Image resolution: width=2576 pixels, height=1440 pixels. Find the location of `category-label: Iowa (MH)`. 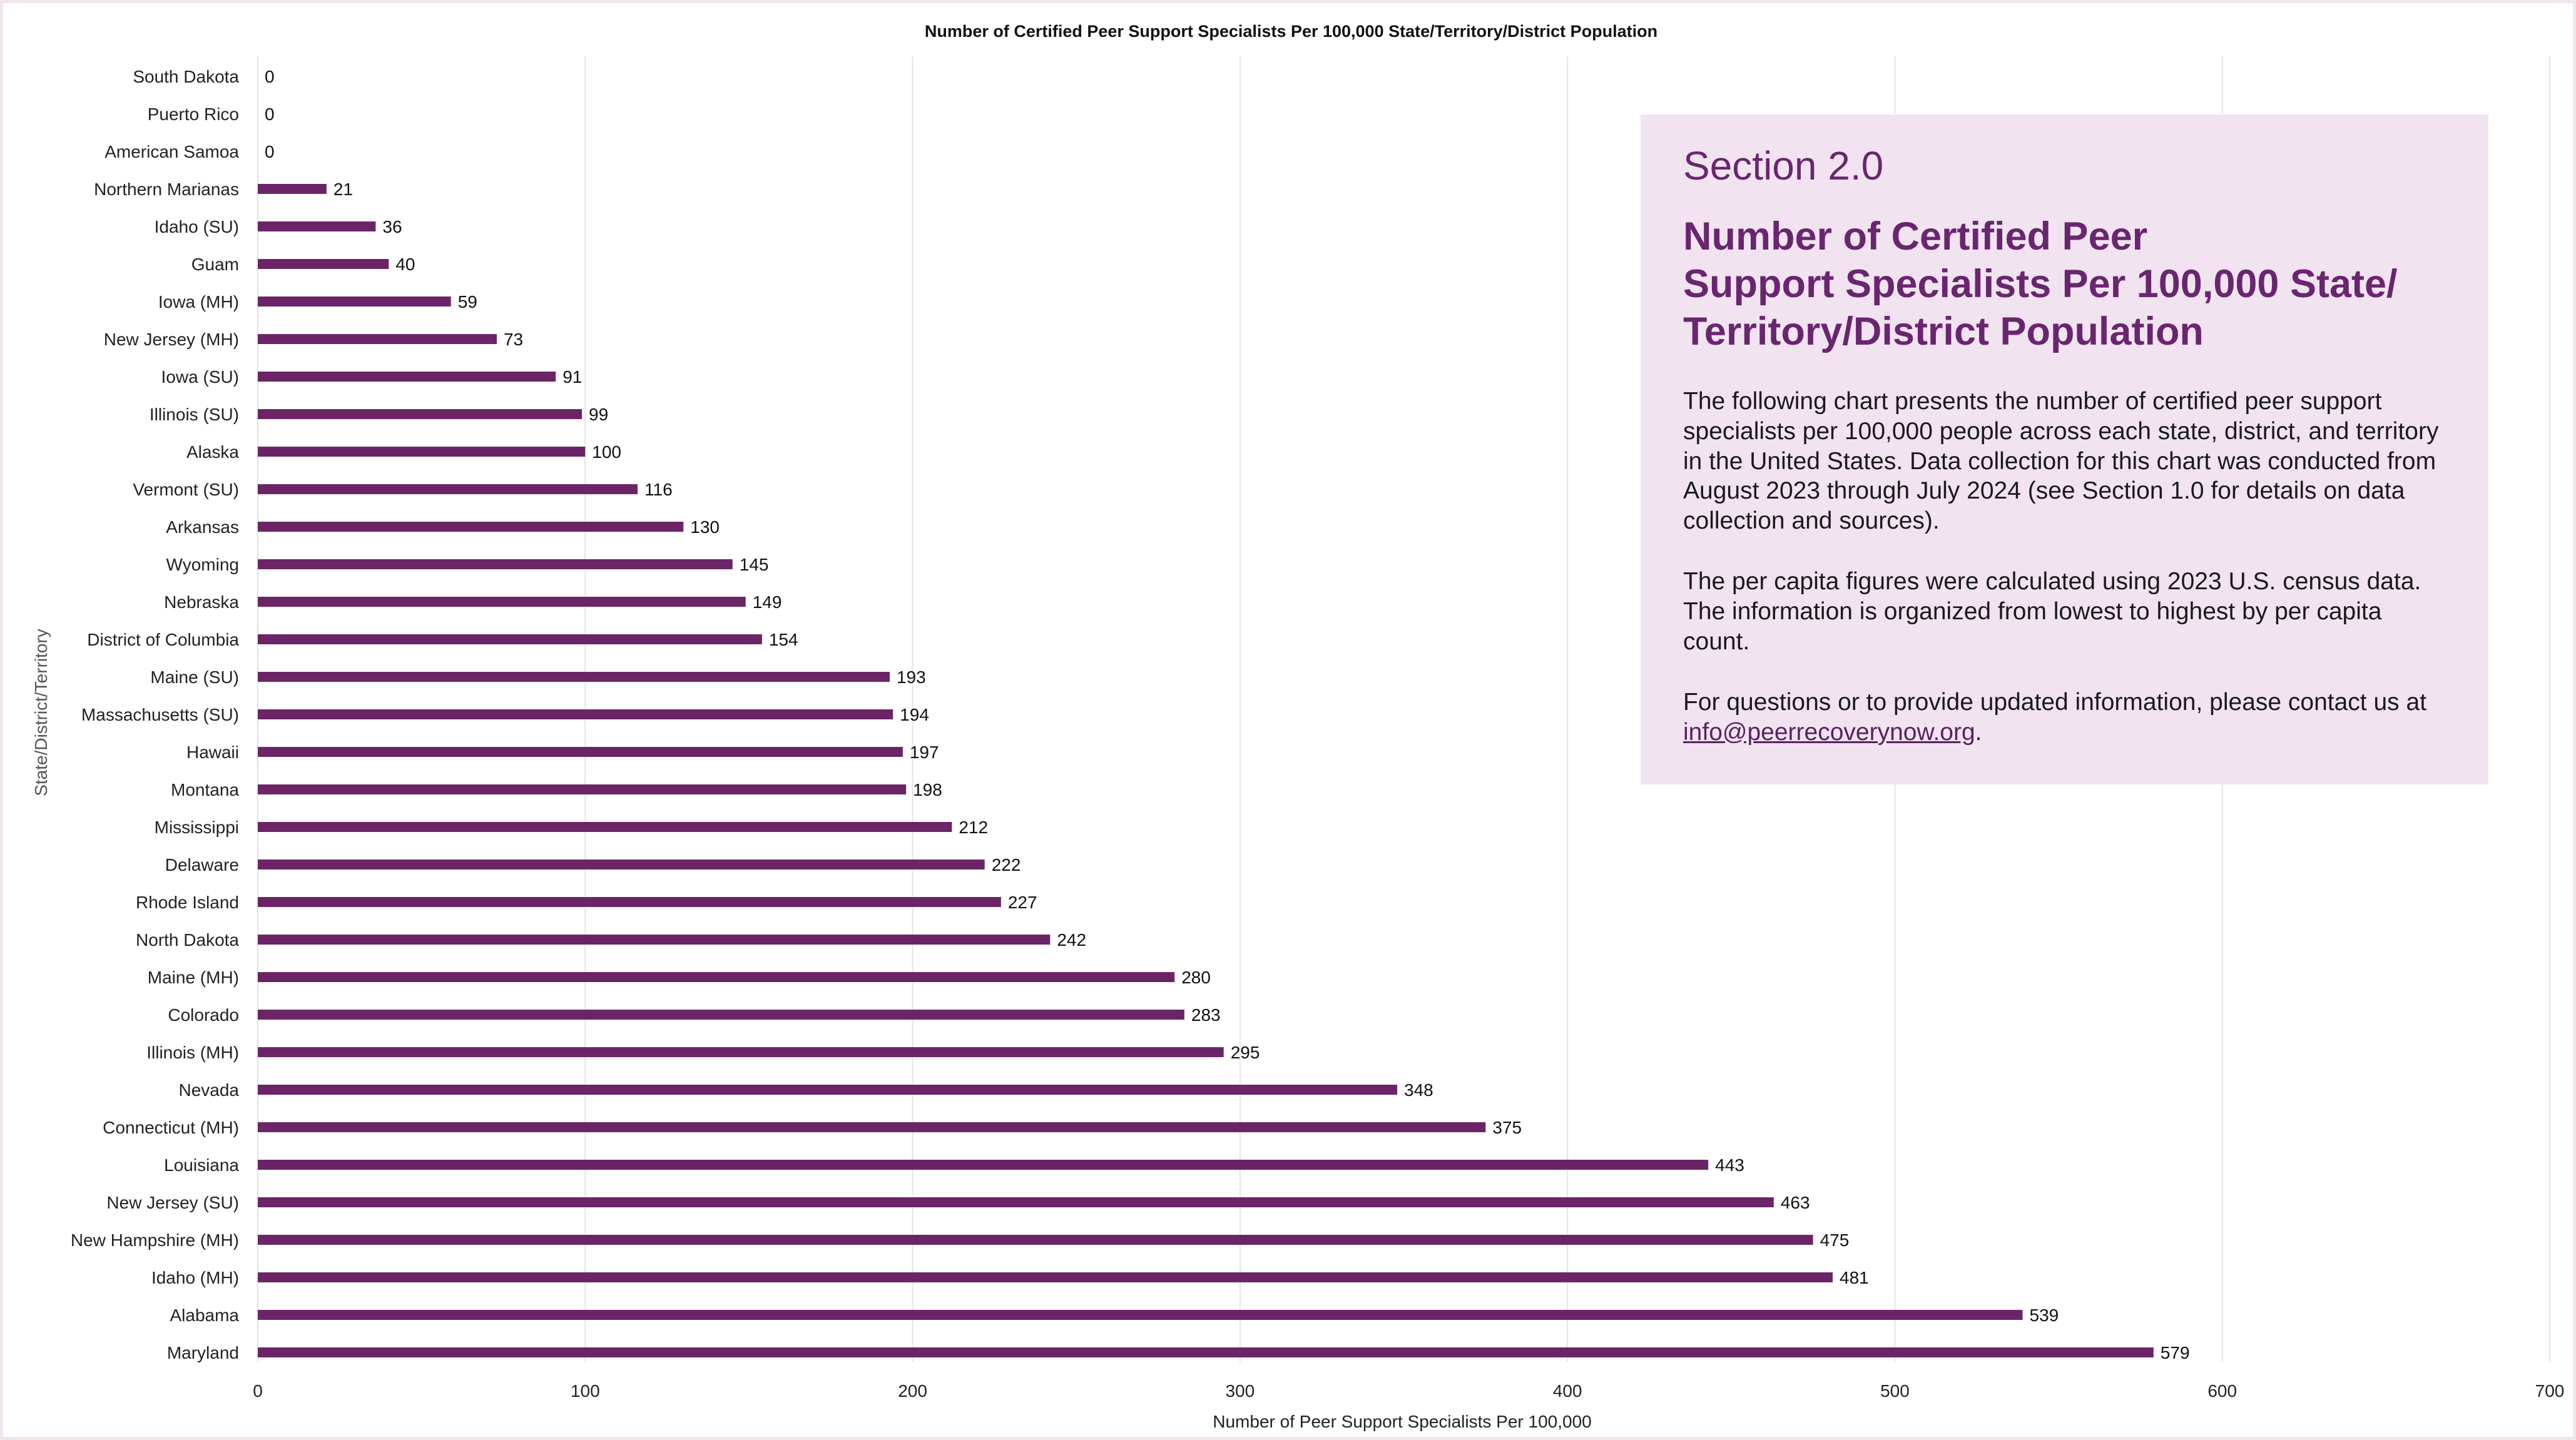

category-label: Iowa (MH) is located at coordinates (198, 302).